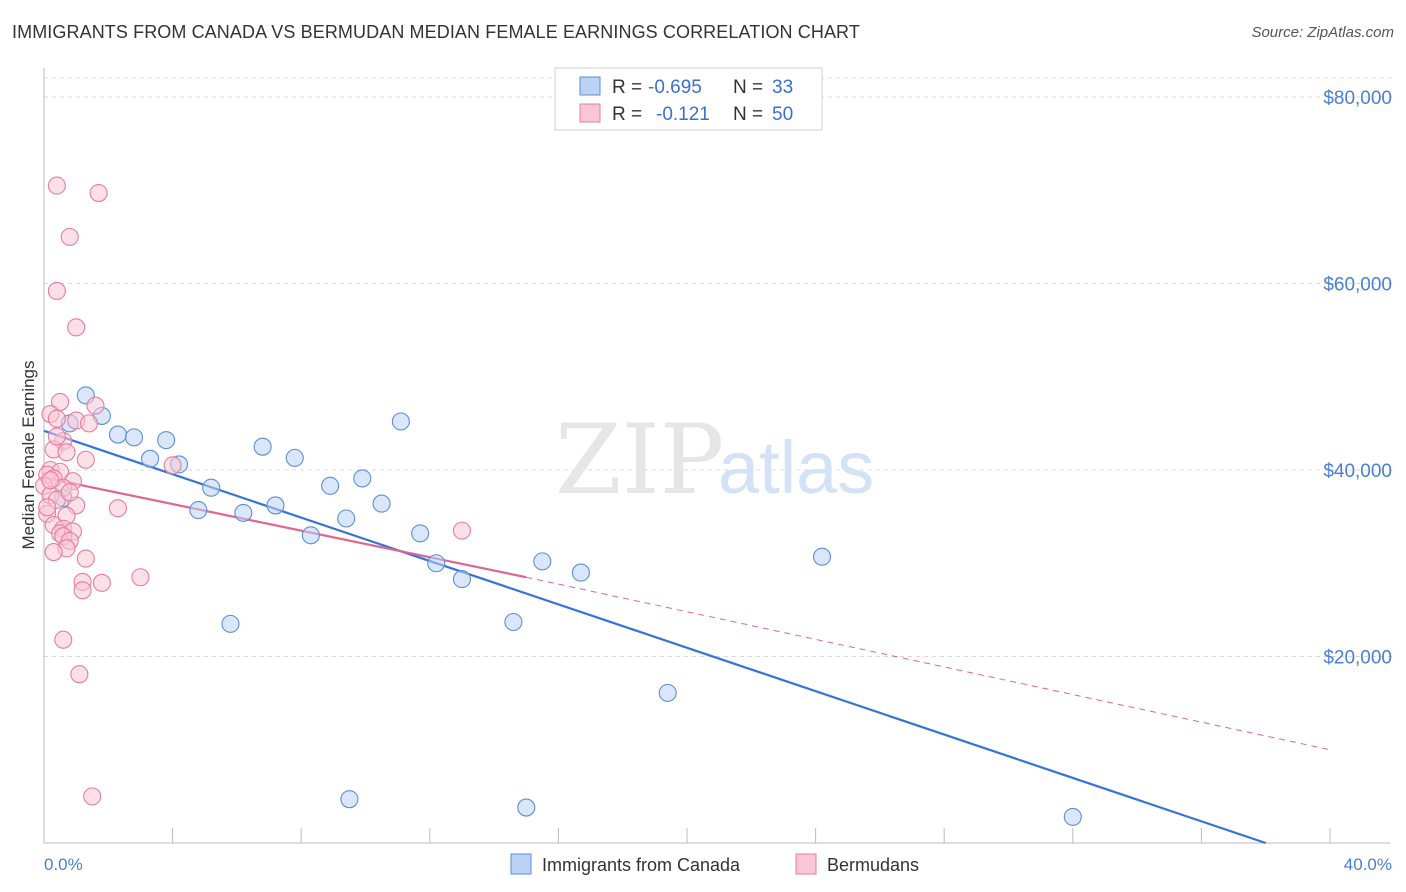 This screenshot has width=1406, height=892. What do you see at coordinates (1357, 471) in the screenshot?
I see `y-tick-label: $40,000` at bounding box center [1357, 471].